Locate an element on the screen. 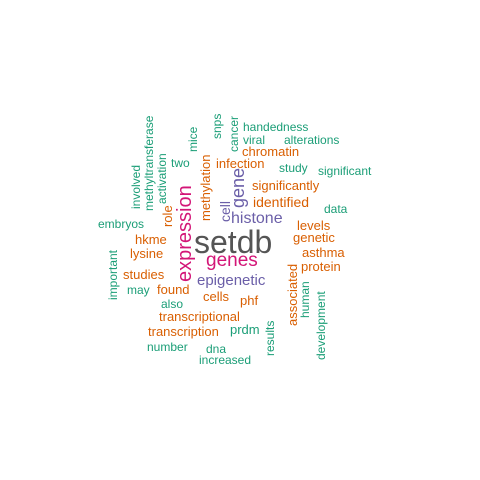 This screenshot has width=480, height=480. word-found: found is located at coordinates (173, 289).